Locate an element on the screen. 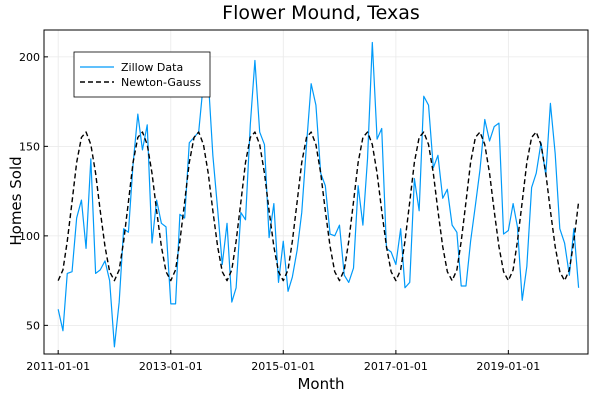  y-axis-ticks: 50 100 150 200 is located at coordinates (33, 191).